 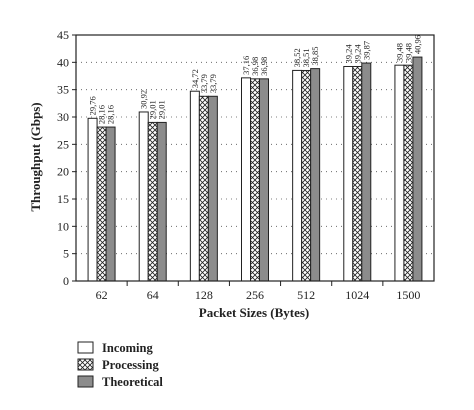 I want to click on data-label-theoretical-64: 29,01, so click(x=162, y=109).